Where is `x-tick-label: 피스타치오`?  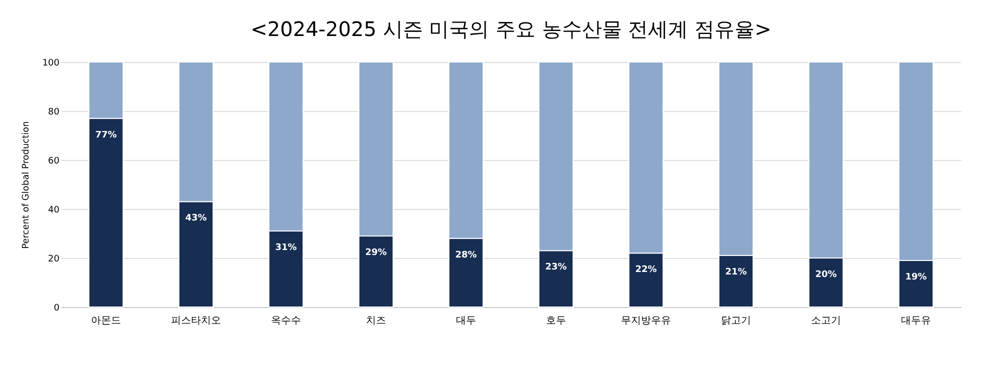 x-tick-label: 피스타치오 is located at coordinates (196, 321).